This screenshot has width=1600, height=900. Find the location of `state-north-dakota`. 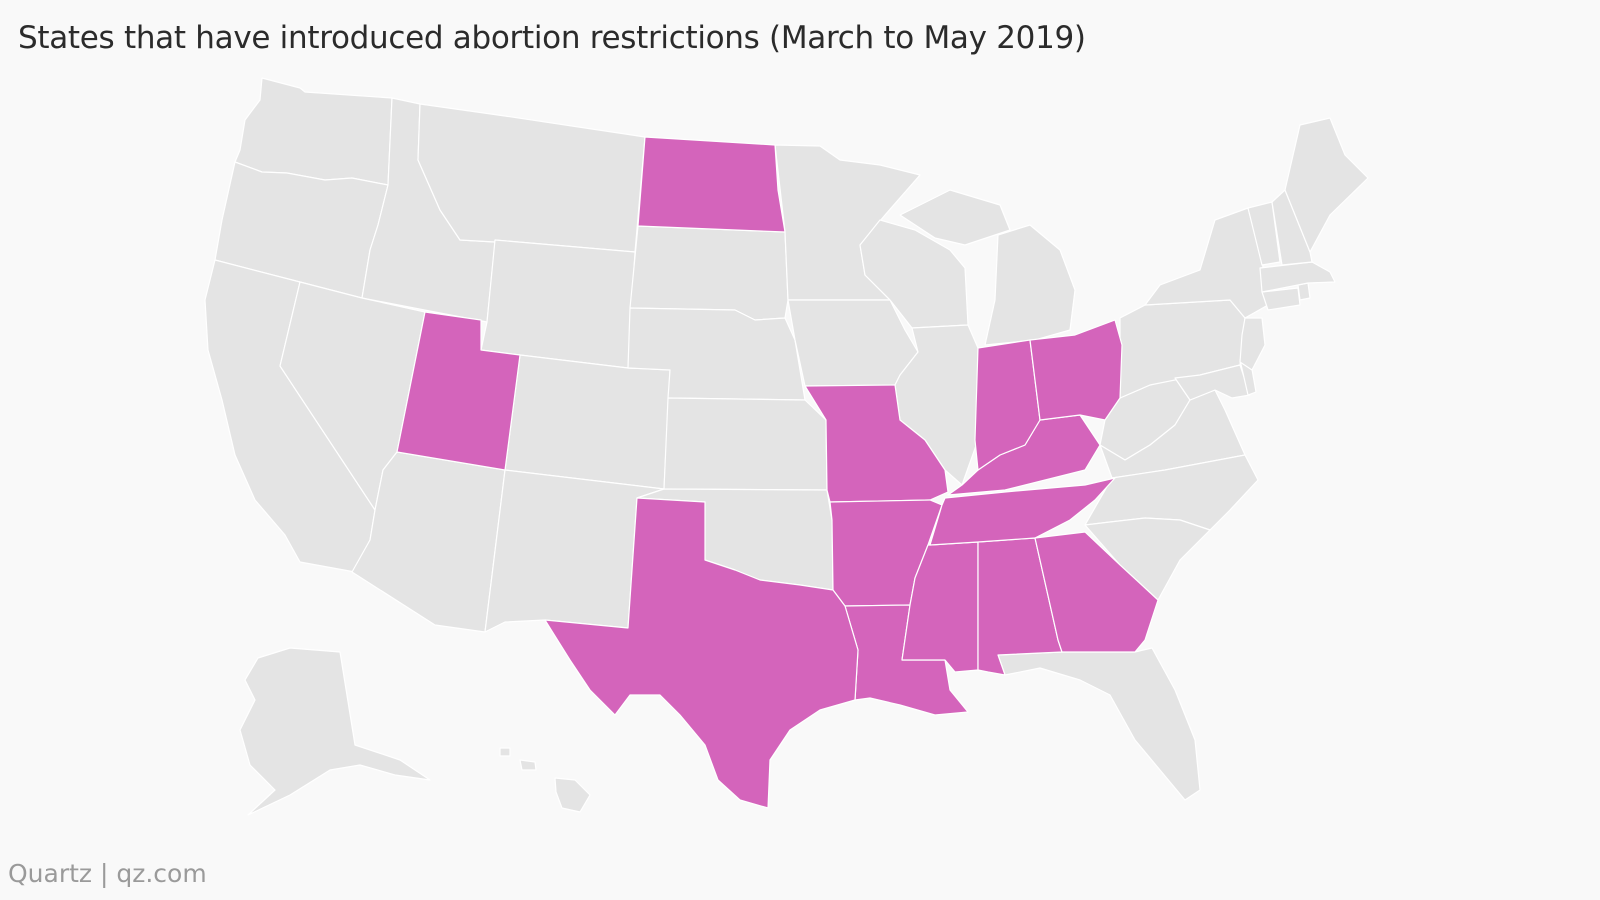

state-north-dakota is located at coordinates (711, 184).